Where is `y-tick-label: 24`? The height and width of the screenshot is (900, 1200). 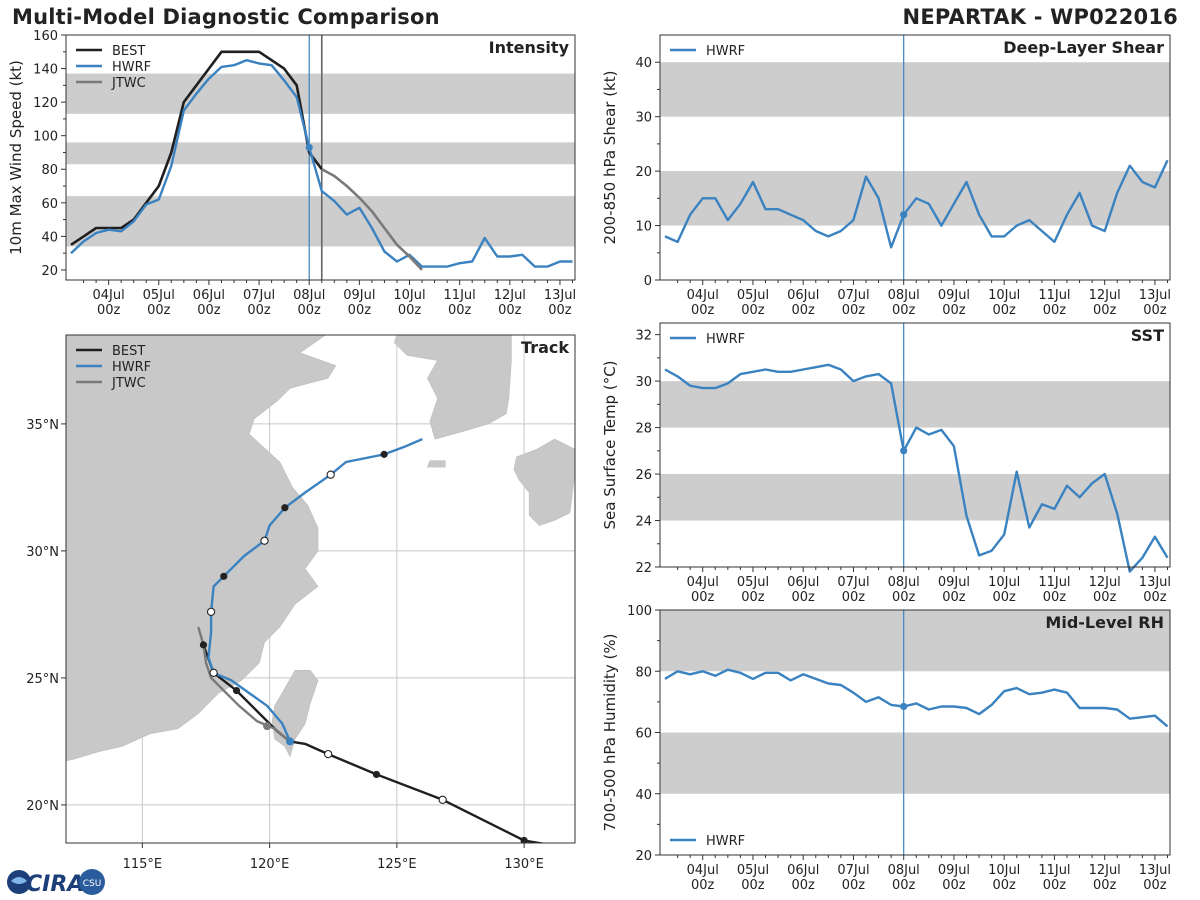
y-tick-label: 24 is located at coordinates (643, 522).